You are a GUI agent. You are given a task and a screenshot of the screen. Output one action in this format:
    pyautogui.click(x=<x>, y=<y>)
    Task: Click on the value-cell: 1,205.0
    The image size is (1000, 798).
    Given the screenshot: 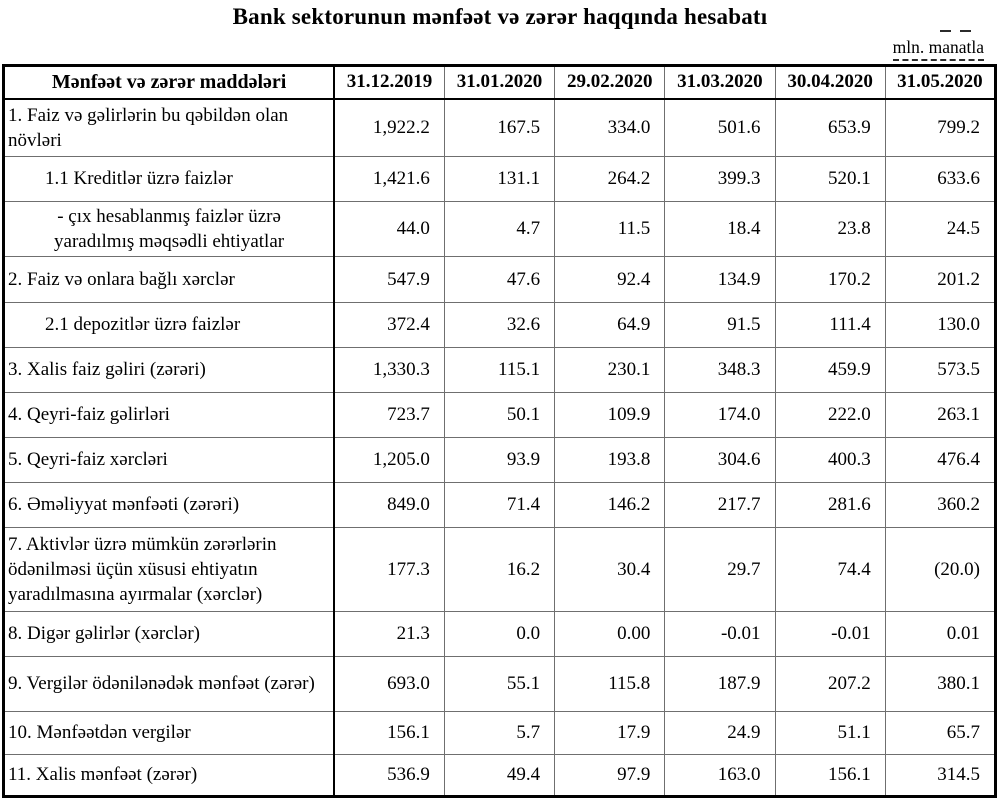 What is the action you would take?
    pyautogui.click(x=389, y=460)
    